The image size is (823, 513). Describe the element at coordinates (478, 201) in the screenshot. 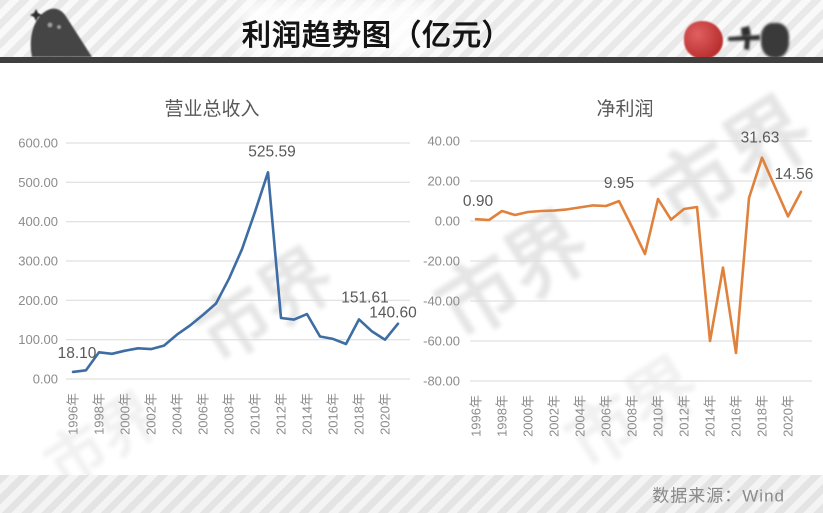

I see `data-label: 0.90` at that location.